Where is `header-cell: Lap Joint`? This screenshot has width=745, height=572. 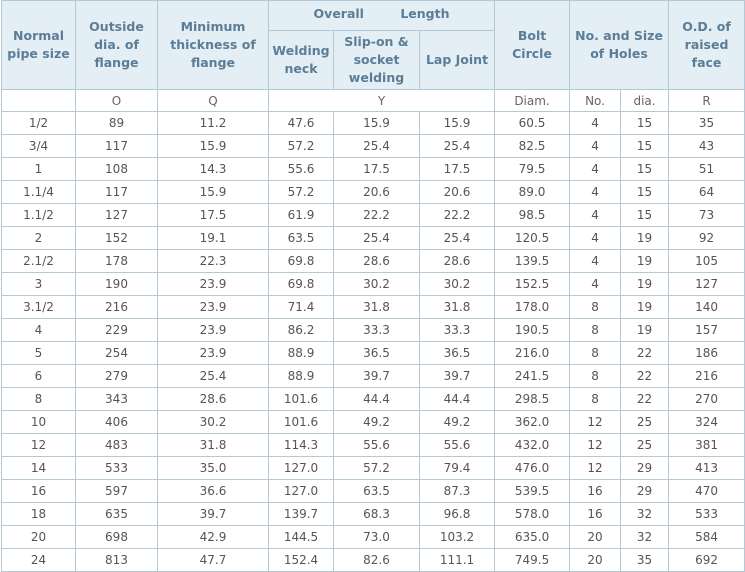
header-cell: Lap Joint is located at coordinates (457, 60).